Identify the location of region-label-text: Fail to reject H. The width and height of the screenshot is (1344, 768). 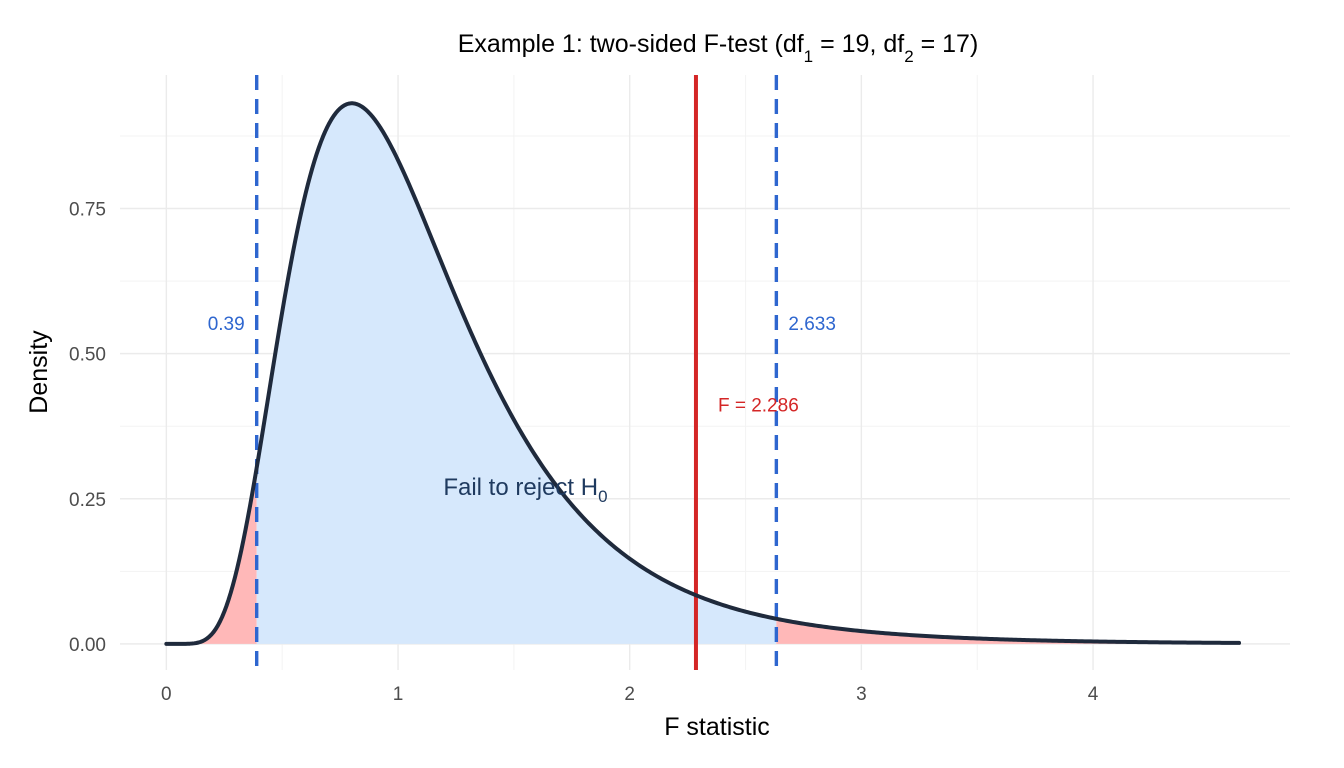
(520, 487).